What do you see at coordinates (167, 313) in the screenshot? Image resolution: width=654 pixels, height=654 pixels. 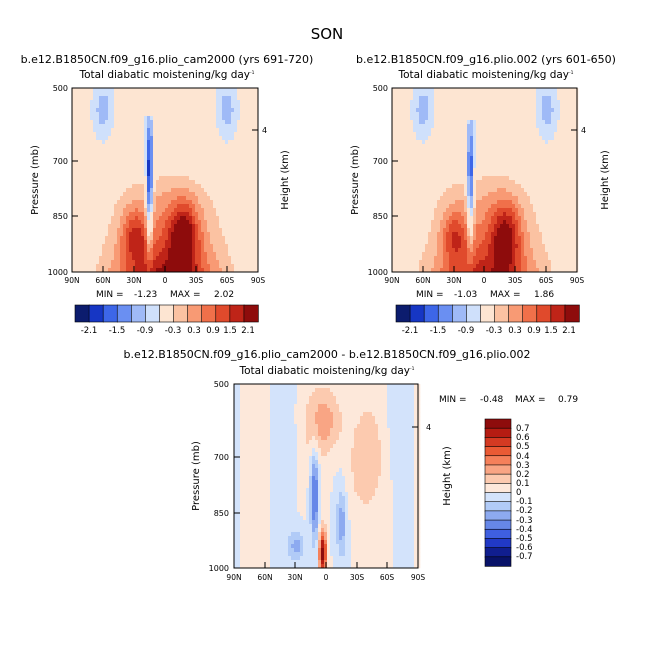 I see `colorbar-swatch` at bounding box center [167, 313].